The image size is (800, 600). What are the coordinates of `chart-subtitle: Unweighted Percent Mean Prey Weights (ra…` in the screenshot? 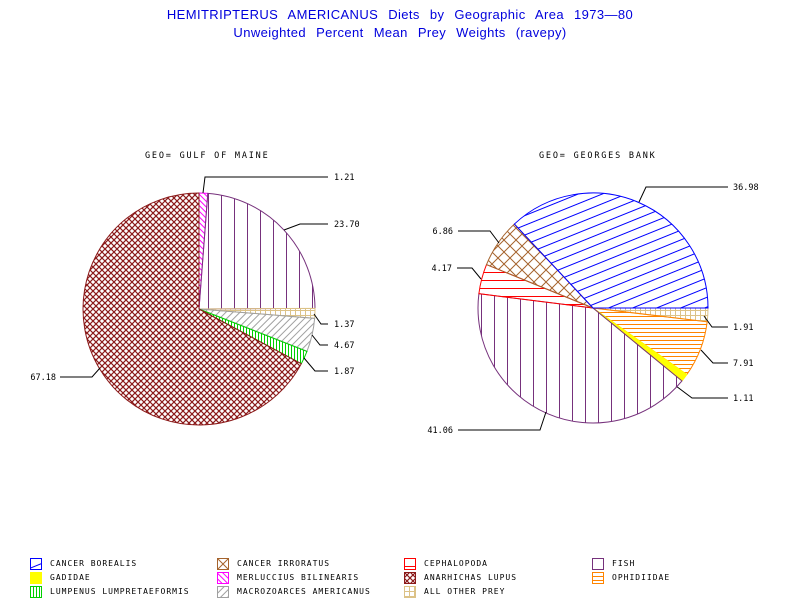 It's located at (400, 32).